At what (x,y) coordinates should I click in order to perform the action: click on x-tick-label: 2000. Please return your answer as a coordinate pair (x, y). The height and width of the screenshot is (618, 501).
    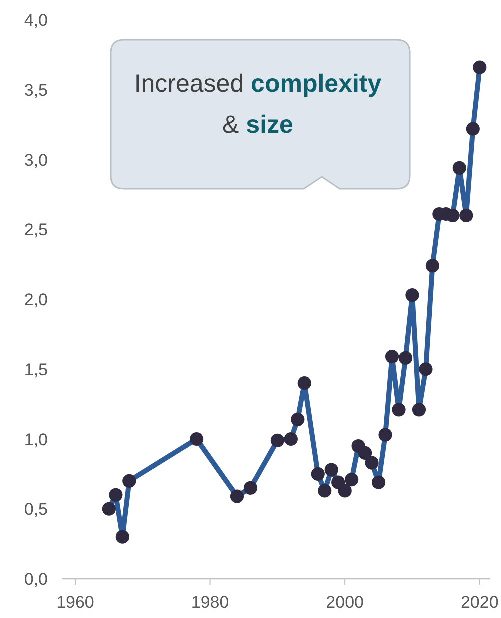
    Looking at the image, I should click on (345, 602).